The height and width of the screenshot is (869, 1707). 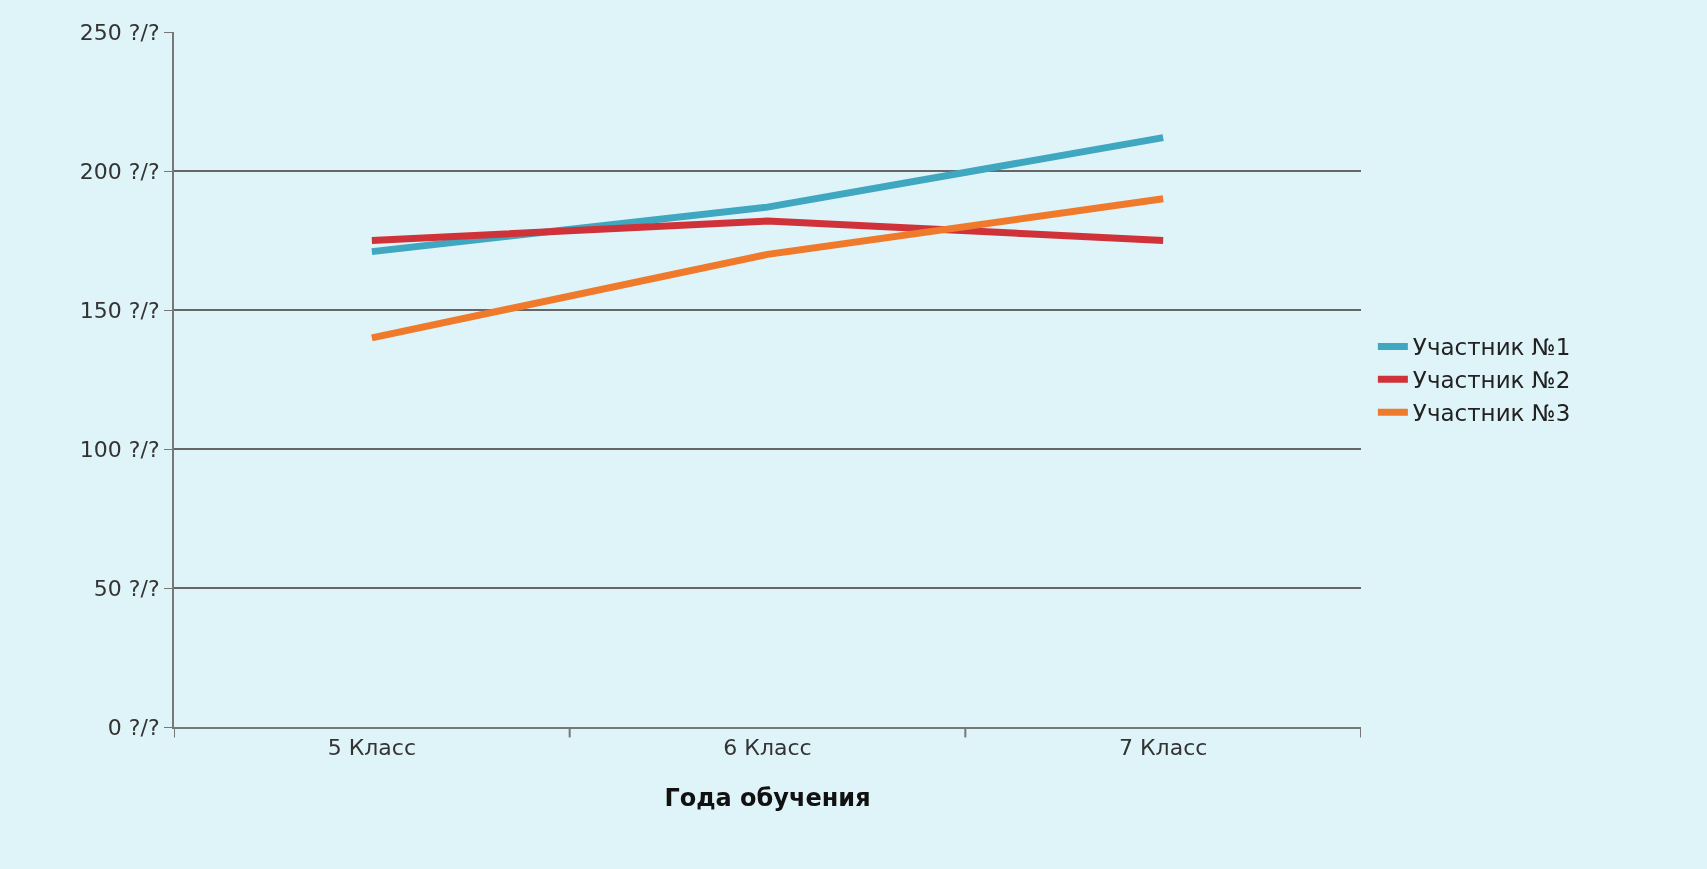 What do you see at coordinates (119, 171) in the screenshot?
I see `y-tick-label: 200 ?/?` at bounding box center [119, 171].